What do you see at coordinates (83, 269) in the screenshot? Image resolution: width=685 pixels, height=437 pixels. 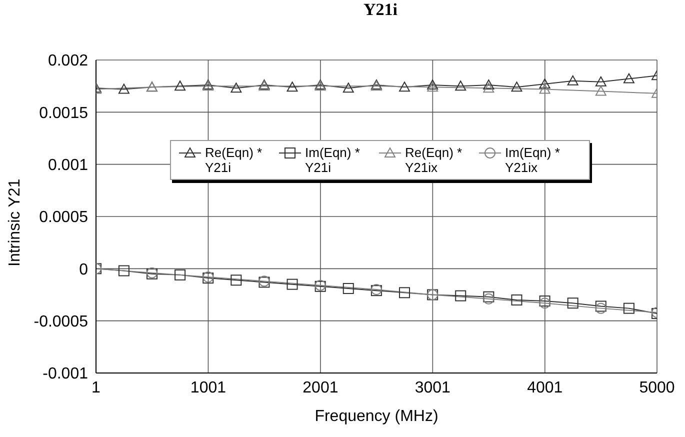 I see `y-tick-label: 0` at bounding box center [83, 269].